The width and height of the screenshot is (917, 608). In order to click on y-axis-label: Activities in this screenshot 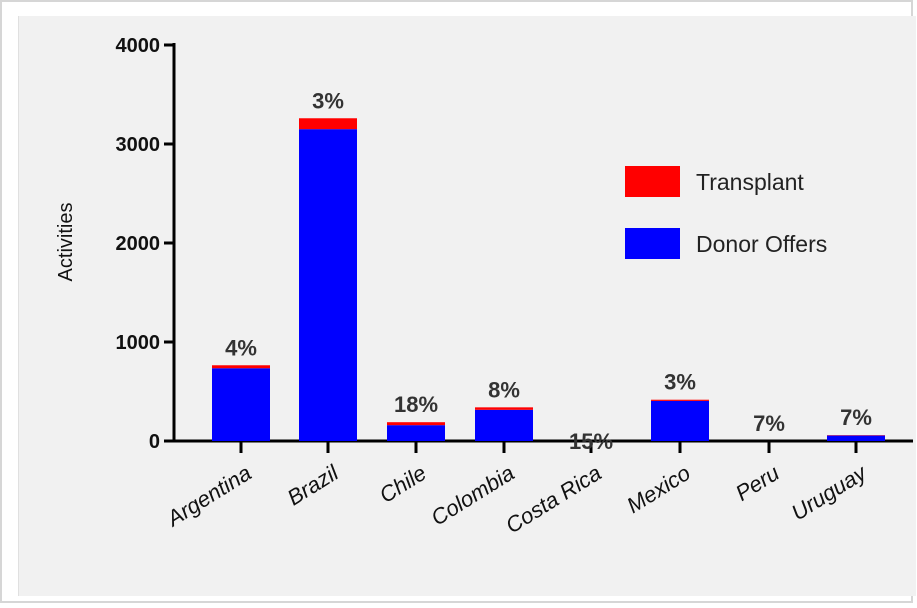, I will do `click(66, 242)`.